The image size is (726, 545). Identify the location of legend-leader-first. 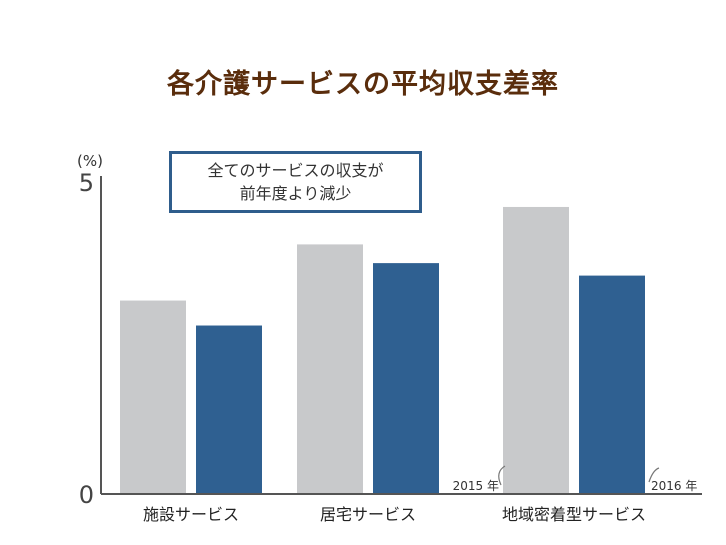
(502, 475).